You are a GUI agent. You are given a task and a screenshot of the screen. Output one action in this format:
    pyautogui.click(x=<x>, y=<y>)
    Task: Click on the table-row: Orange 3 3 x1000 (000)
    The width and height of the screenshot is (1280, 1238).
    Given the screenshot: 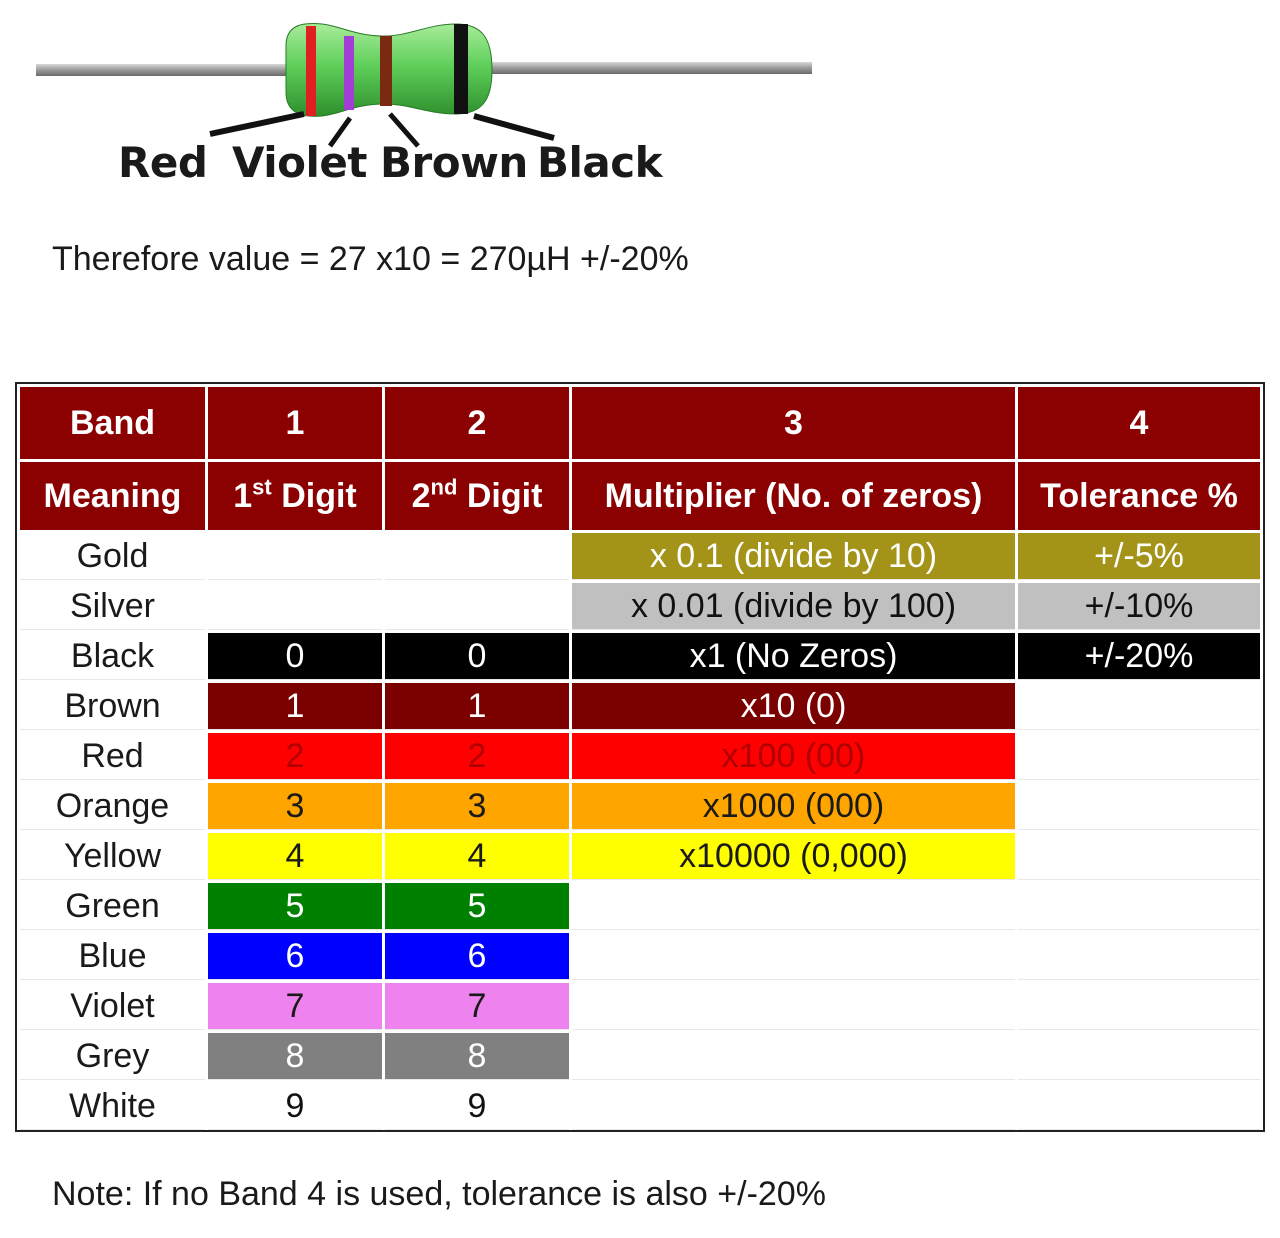 What is the action you would take?
    pyautogui.click(x=640, y=806)
    